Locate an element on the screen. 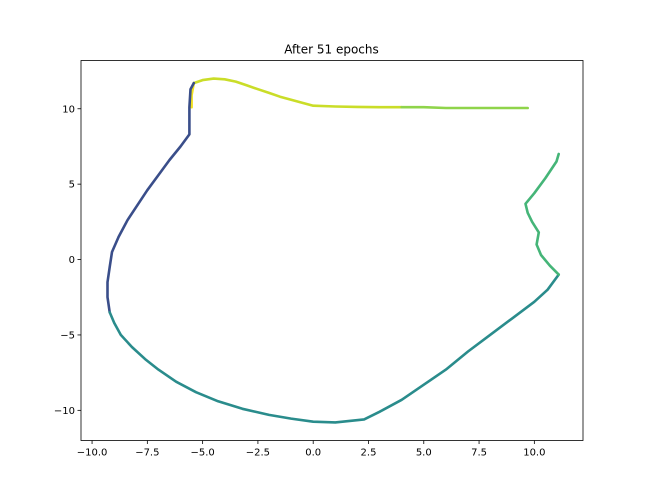  y-tick-label: −5 is located at coordinates (67, 335).